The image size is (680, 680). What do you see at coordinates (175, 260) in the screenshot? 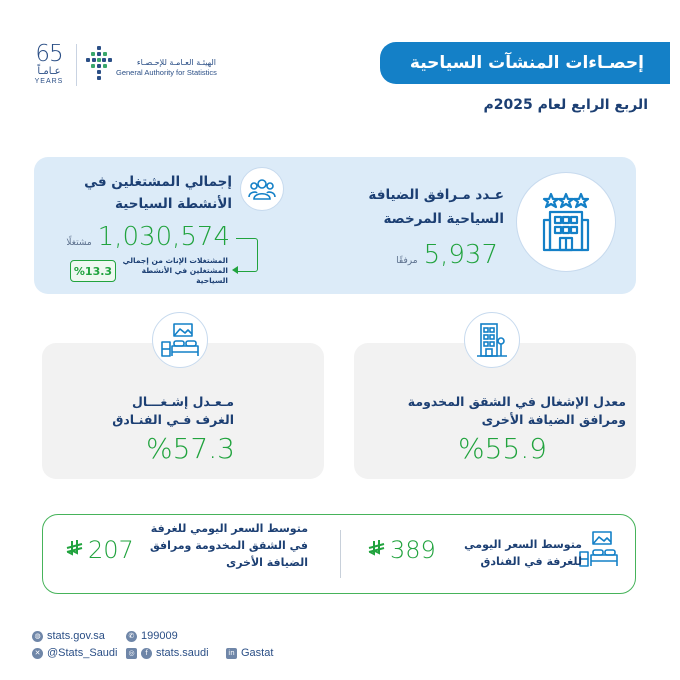
I see `female-share-label-line1: المشتغلات الإناث من إجمالي` at bounding box center [175, 260].